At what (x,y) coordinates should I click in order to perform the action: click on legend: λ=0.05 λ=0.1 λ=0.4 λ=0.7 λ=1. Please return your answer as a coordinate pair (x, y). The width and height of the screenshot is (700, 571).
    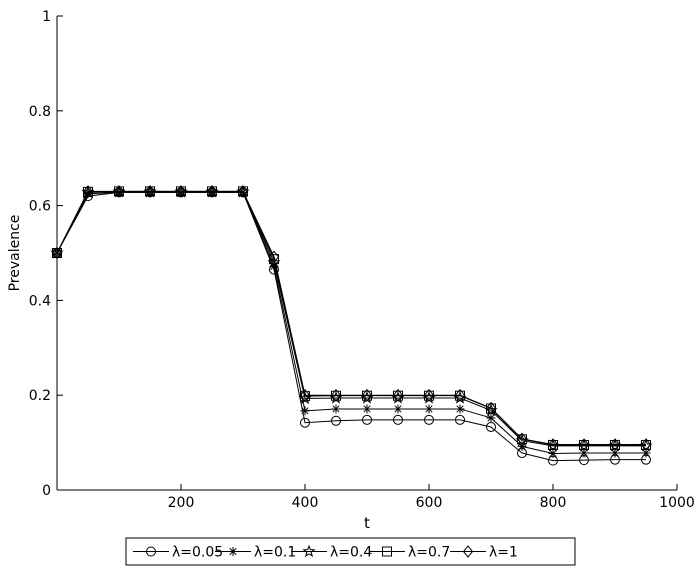
    Looking at the image, I should click on (350, 551).